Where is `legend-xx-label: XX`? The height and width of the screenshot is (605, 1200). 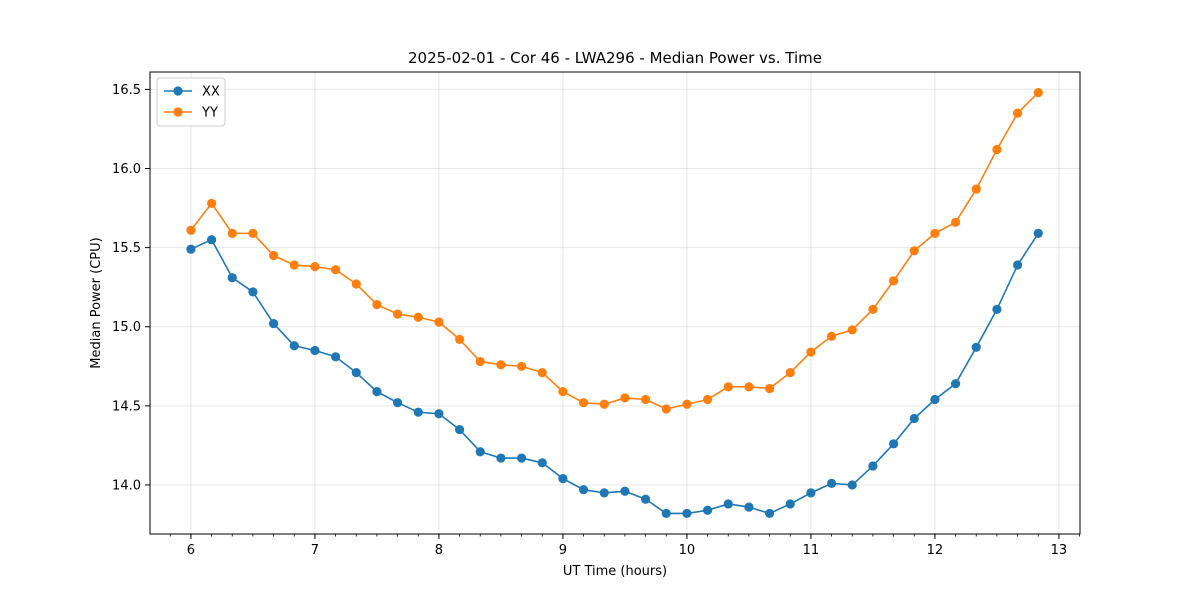
legend-xx-label: XX is located at coordinates (211, 92).